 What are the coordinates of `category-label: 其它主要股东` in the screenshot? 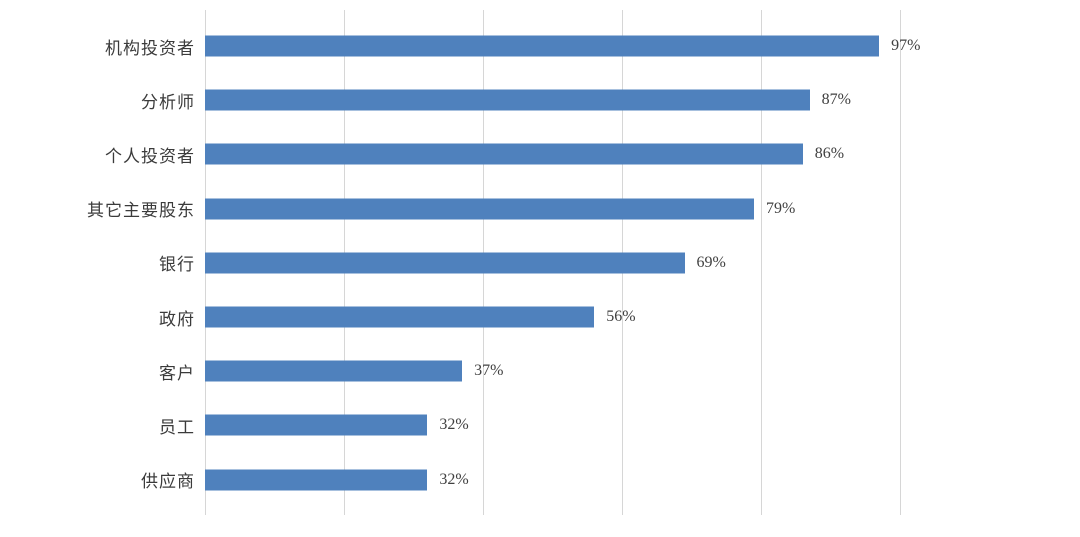 It's located at (141, 211).